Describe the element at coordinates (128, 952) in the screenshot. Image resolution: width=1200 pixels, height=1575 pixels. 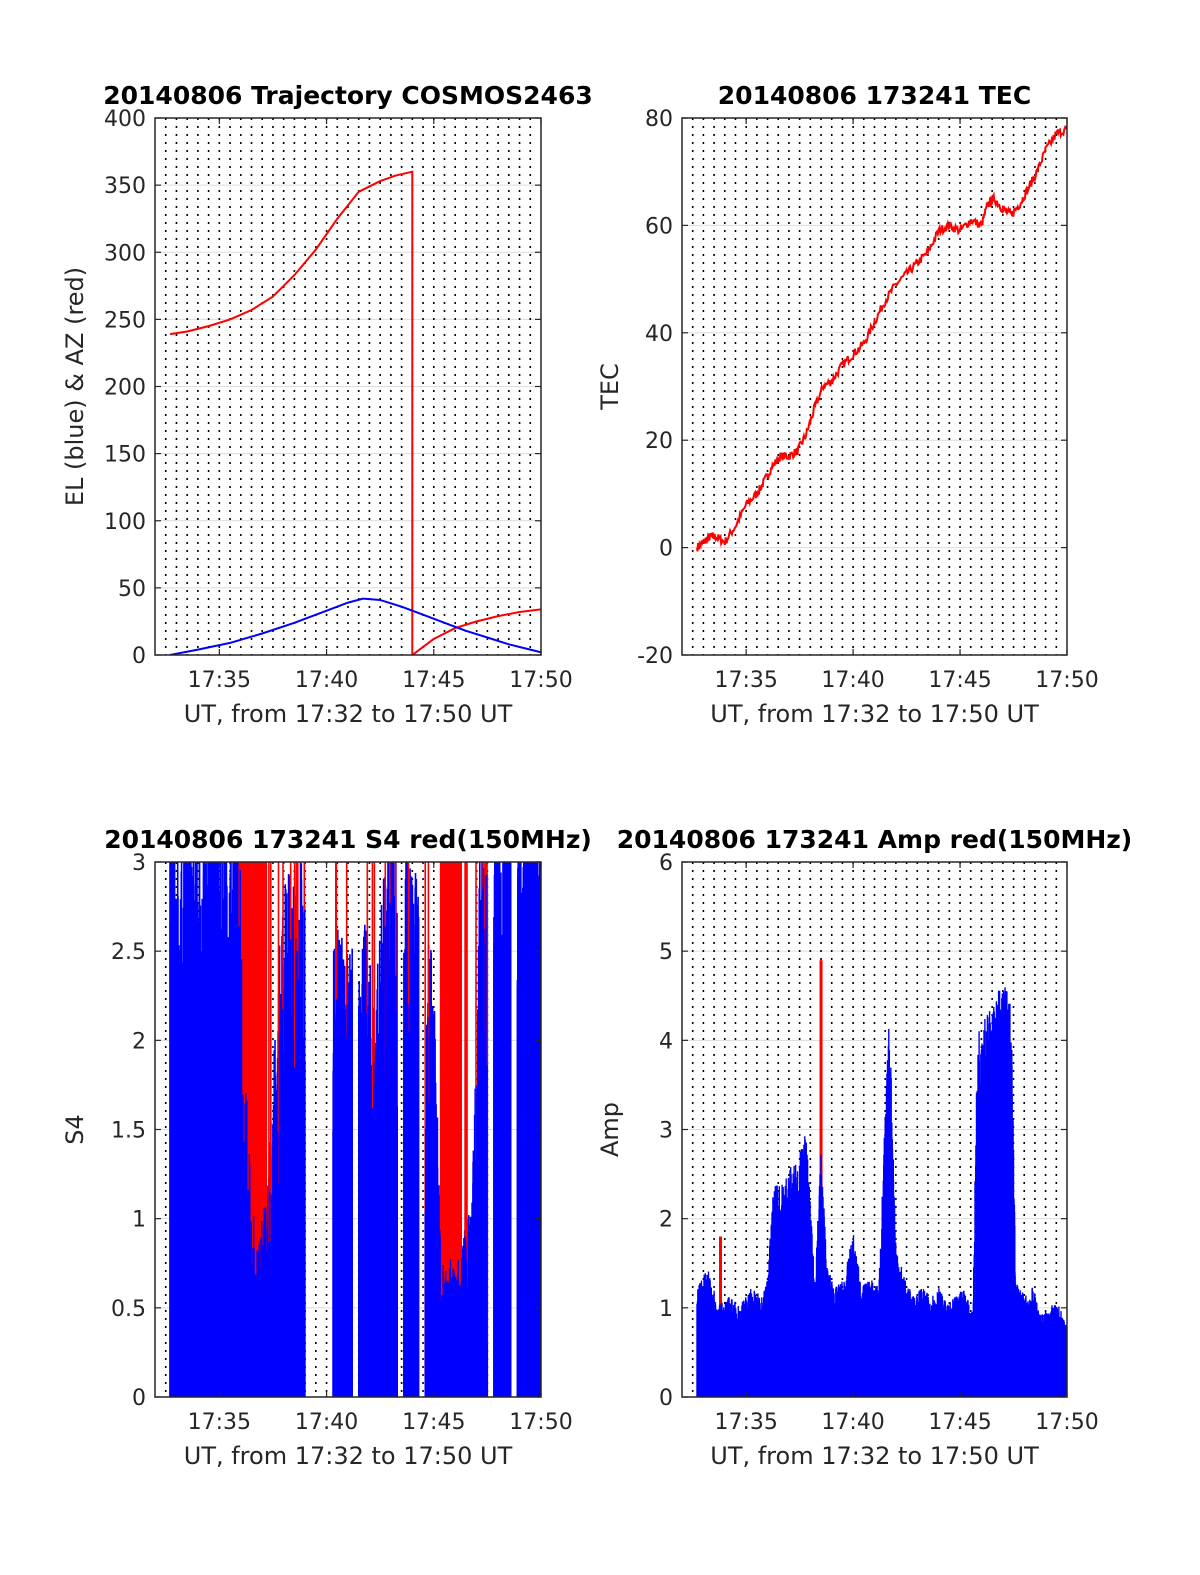
I see `s4-ytick-label-5: 2.5` at that location.